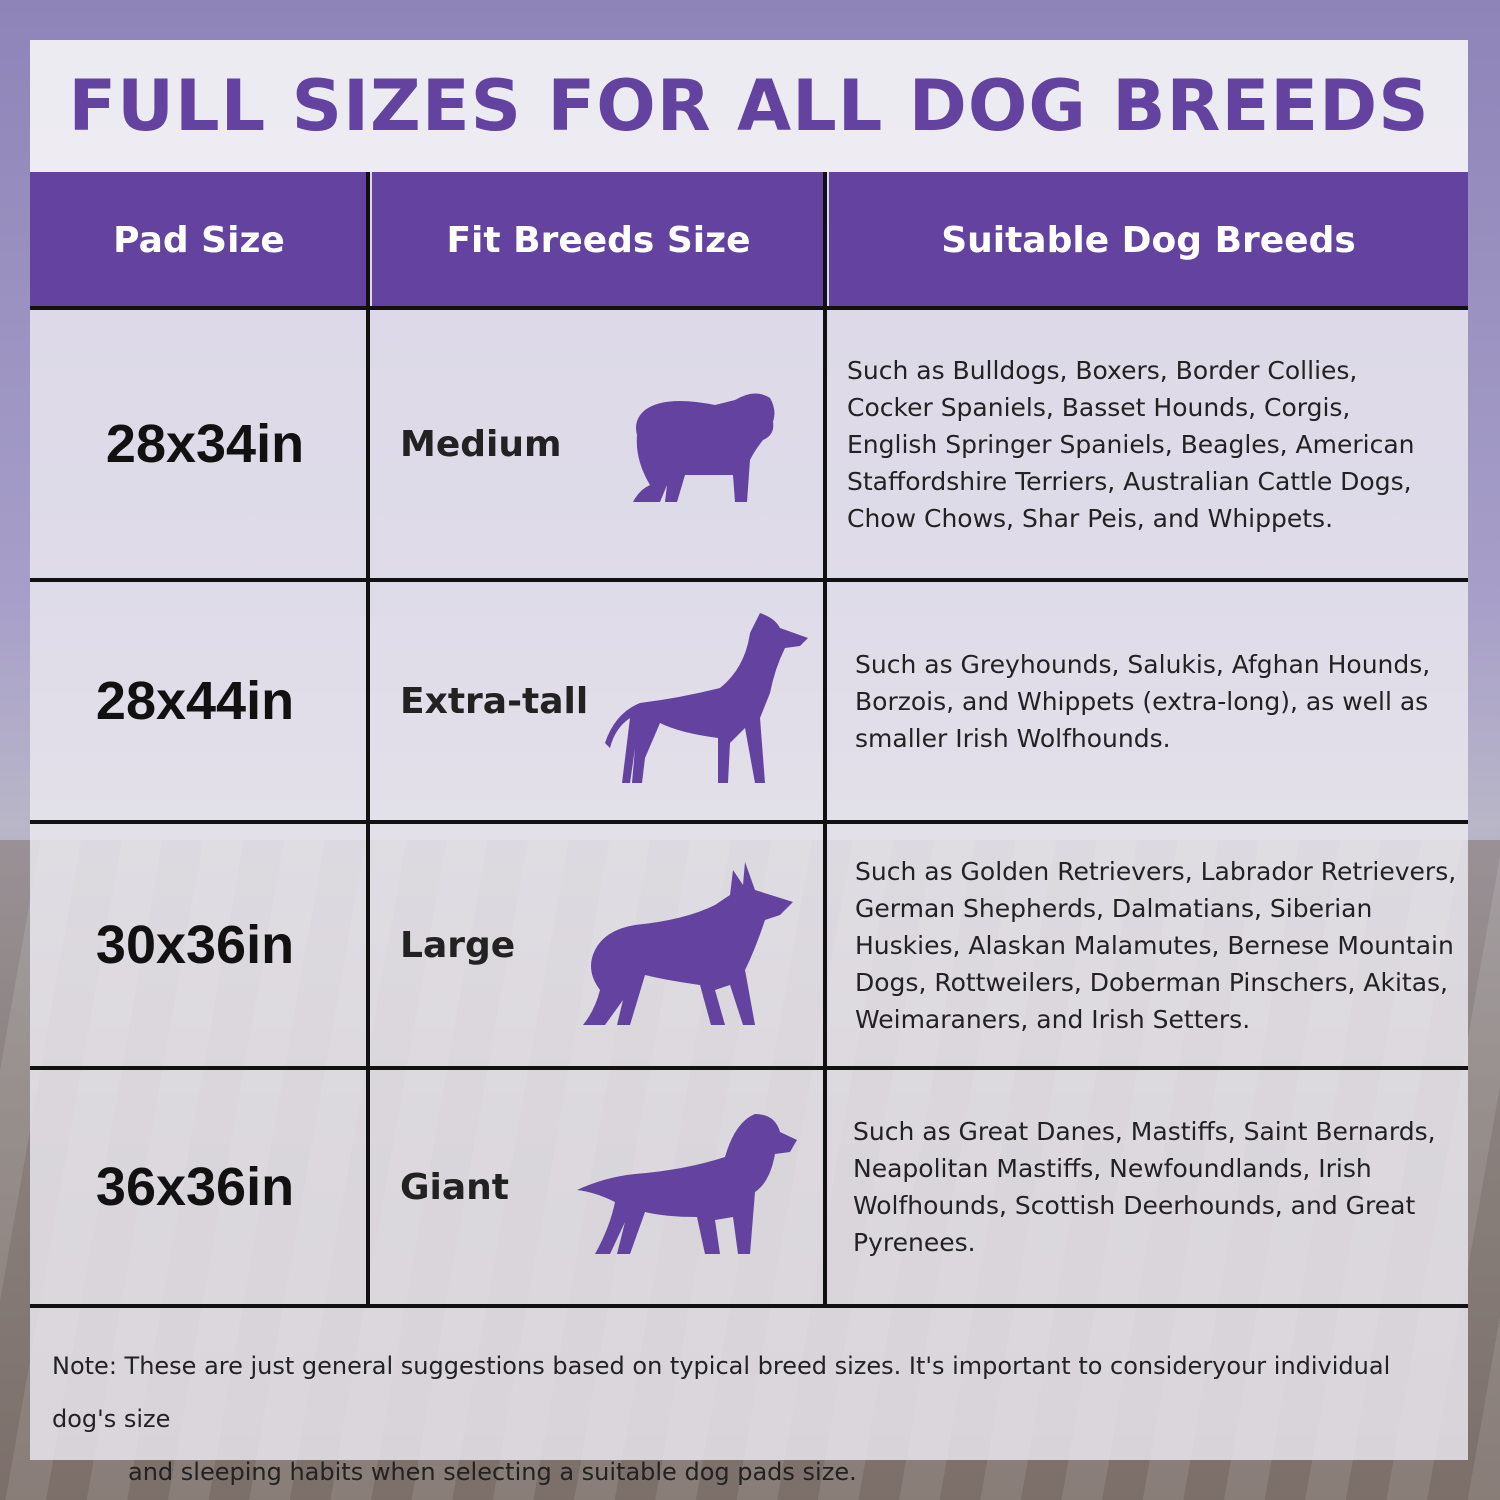 The width and height of the screenshot is (1500, 1500). What do you see at coordinates (195, 945) in the screenshot?
I see `pad-size: 30x36in` at bounding box center [195, 945].